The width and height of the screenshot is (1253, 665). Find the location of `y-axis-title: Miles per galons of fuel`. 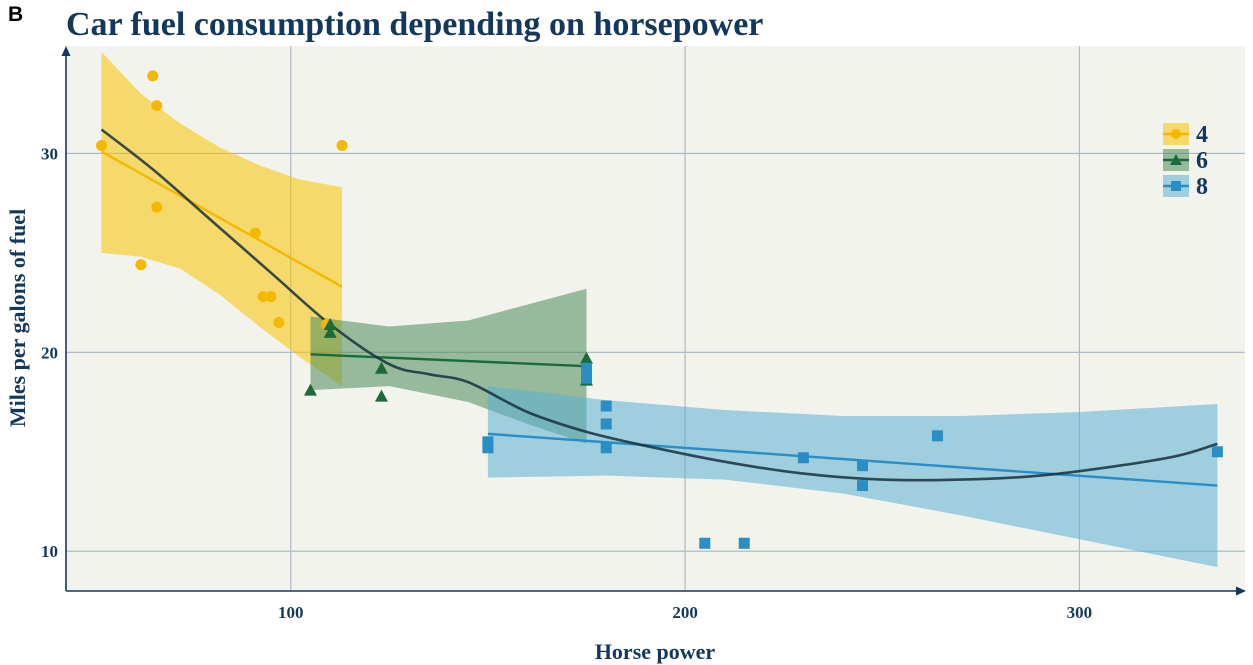

y-axis-title: Miles per galons of fuel is located at coordinates (17, 318).